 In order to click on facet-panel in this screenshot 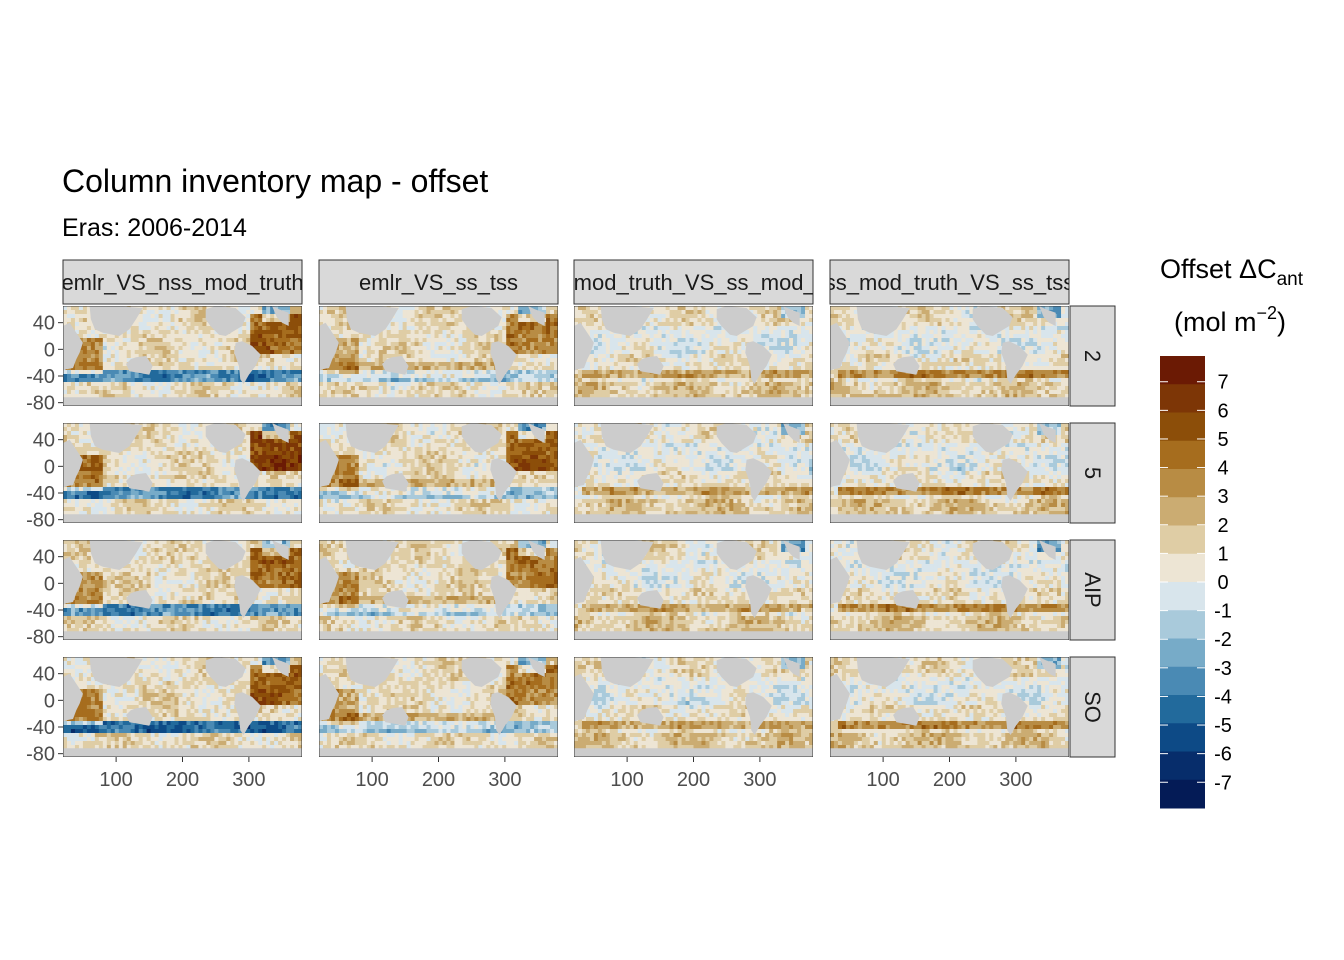, I will do `click(182, 356)`.